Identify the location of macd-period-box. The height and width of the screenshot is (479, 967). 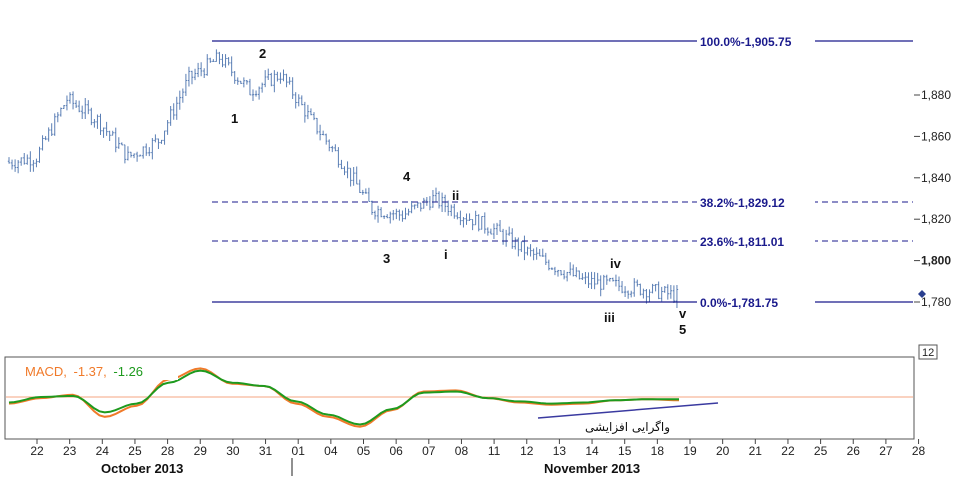
(928, 352).